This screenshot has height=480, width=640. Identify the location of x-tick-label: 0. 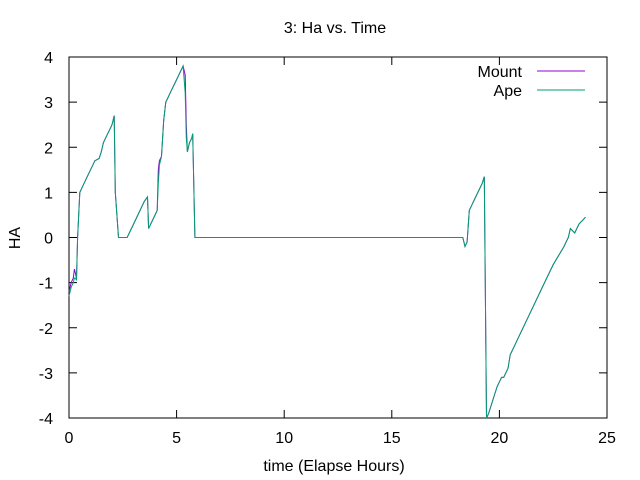
(69, 438).